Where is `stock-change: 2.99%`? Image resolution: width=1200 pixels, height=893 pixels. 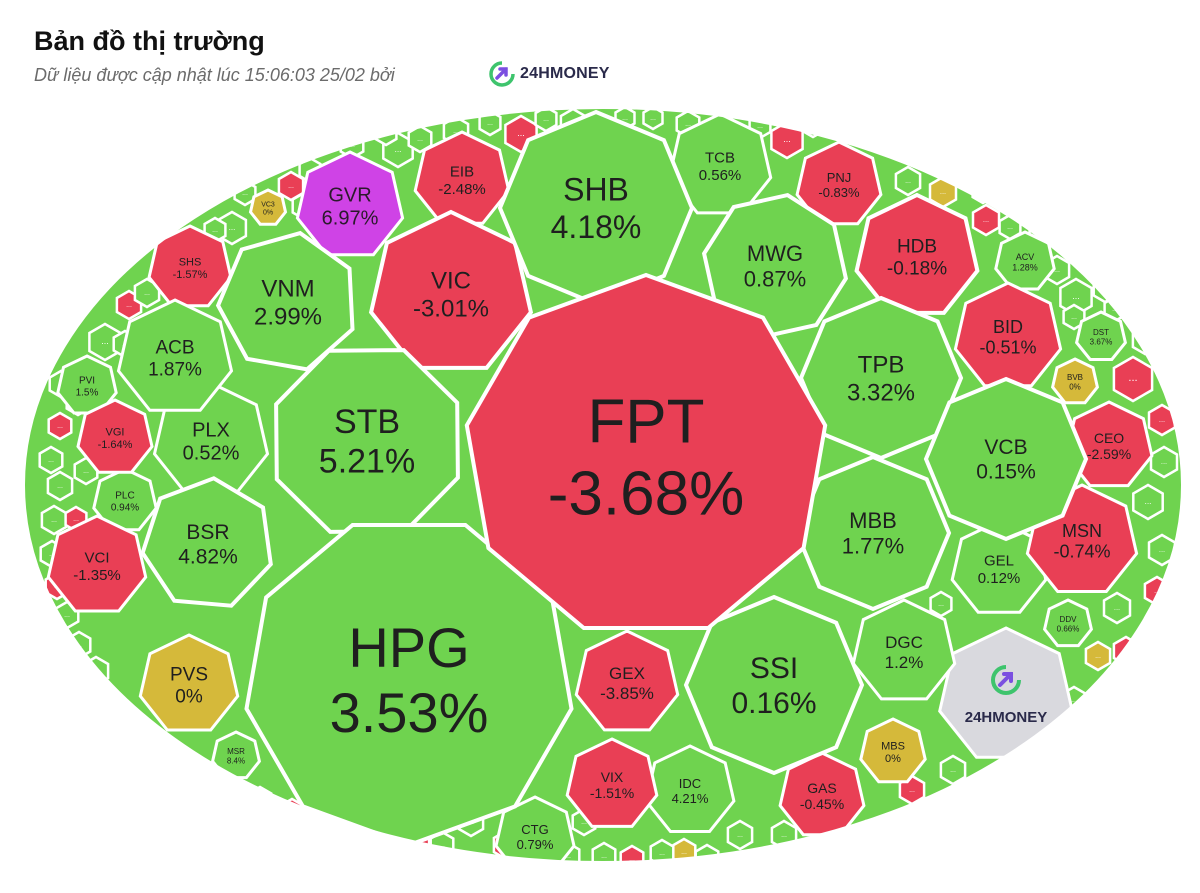
stock-change: 2.99% is located at coordinates (288, 316).